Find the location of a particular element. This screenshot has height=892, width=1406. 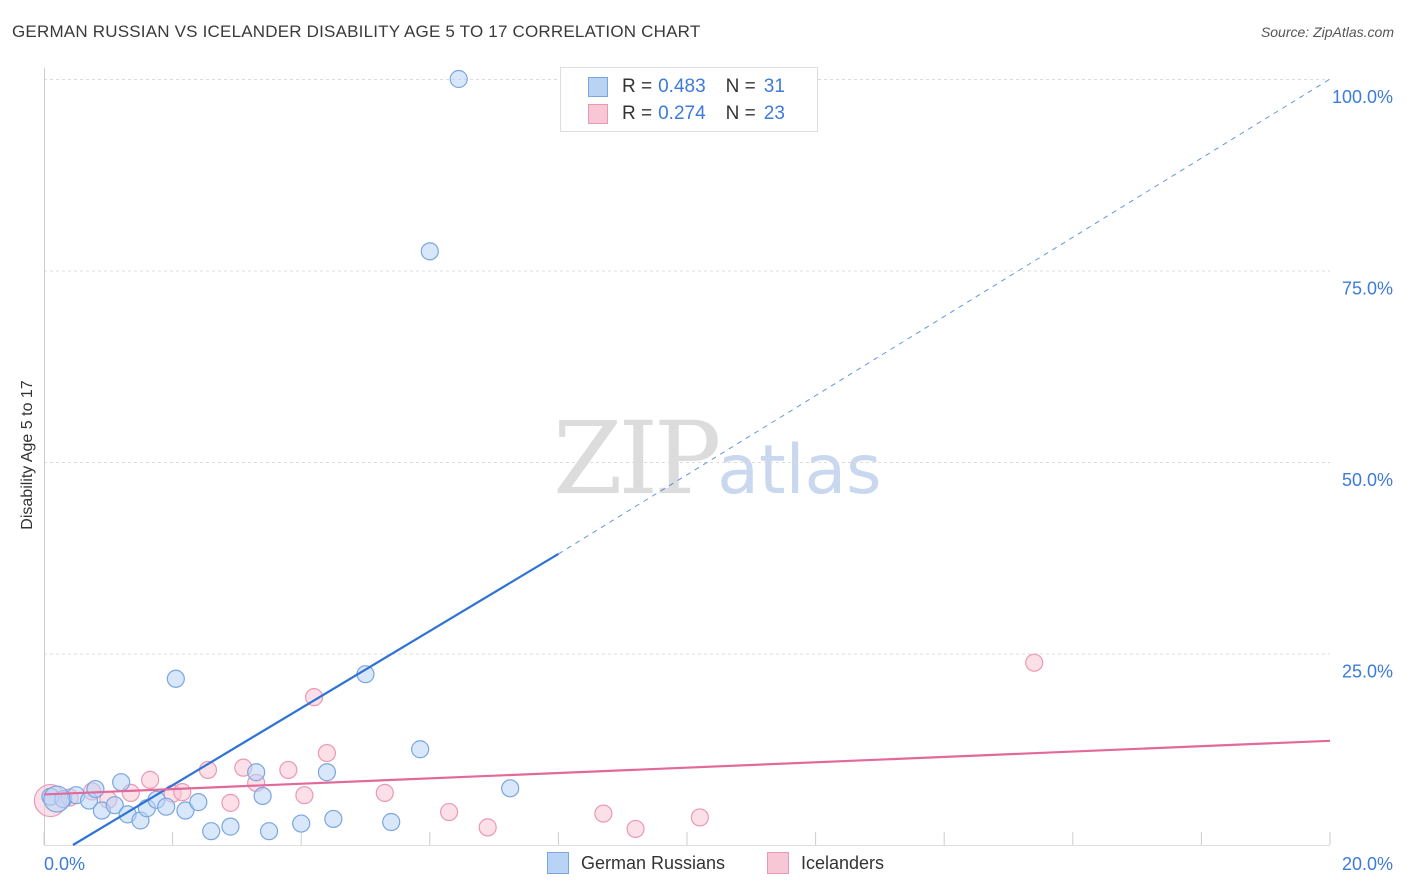

y-tick-label: 75.0% is located at coordinates (1367, 289).